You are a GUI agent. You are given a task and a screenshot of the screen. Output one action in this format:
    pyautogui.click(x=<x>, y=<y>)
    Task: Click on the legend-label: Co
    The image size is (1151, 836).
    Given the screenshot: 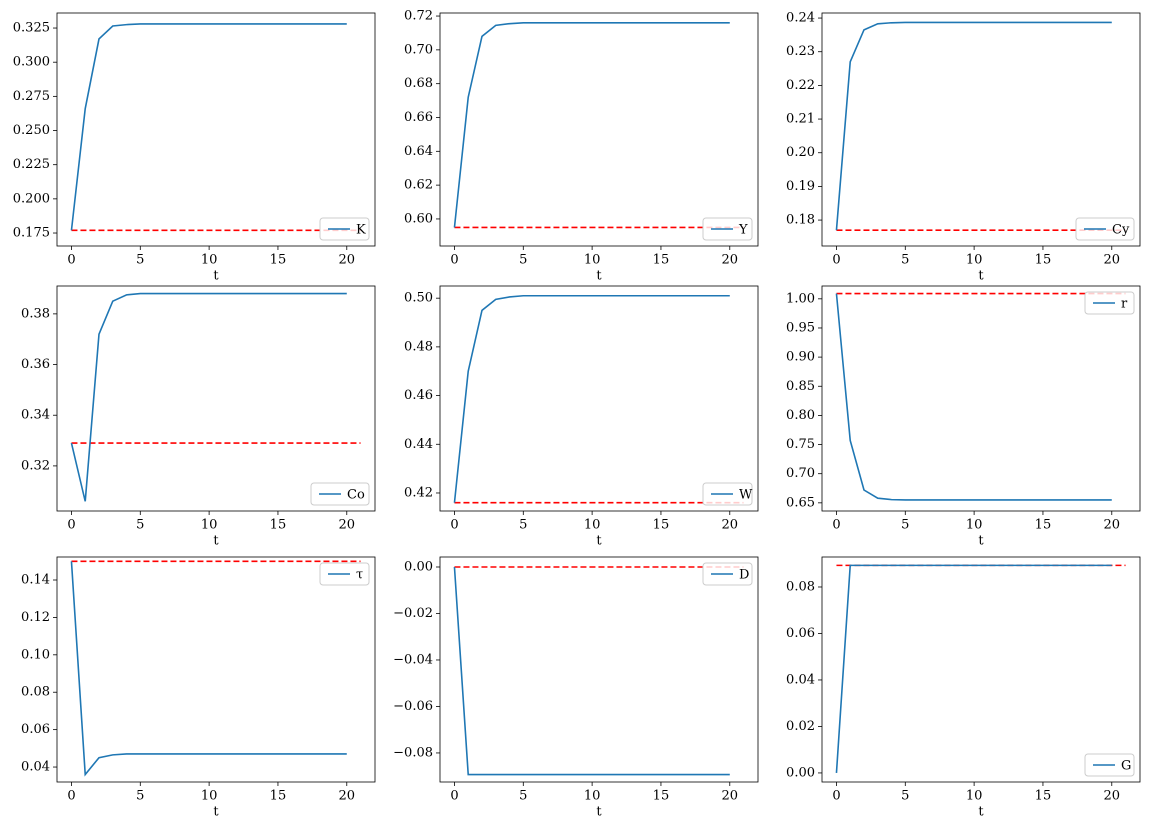 What is the action you would take?
    pyautogui.click(x=356, y=495)
    